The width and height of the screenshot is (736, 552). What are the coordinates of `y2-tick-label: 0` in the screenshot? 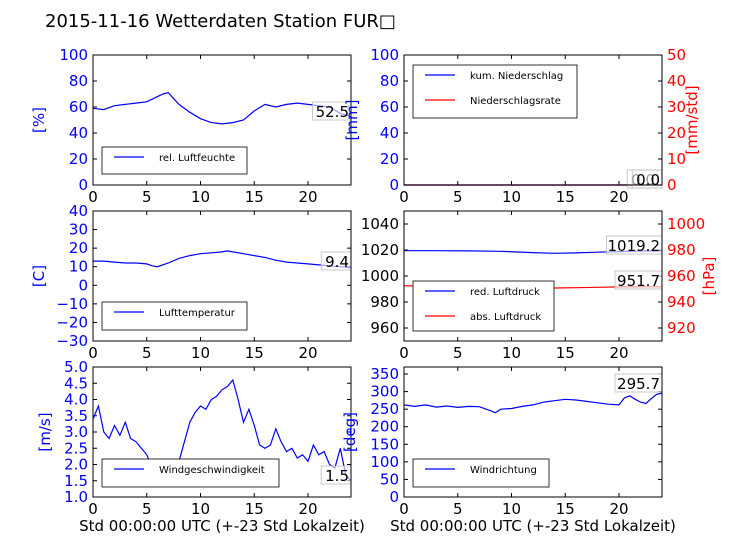 It's located at (672, 185).